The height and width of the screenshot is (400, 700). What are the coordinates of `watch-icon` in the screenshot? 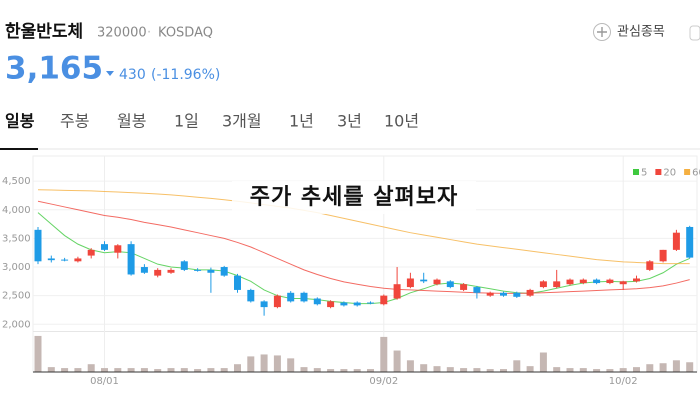 It's located at (602, 32).